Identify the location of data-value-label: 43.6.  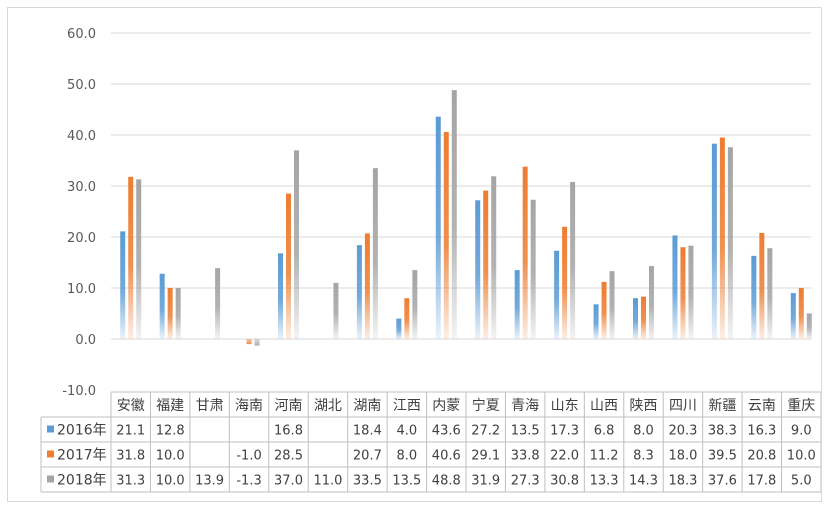
(446, 431).